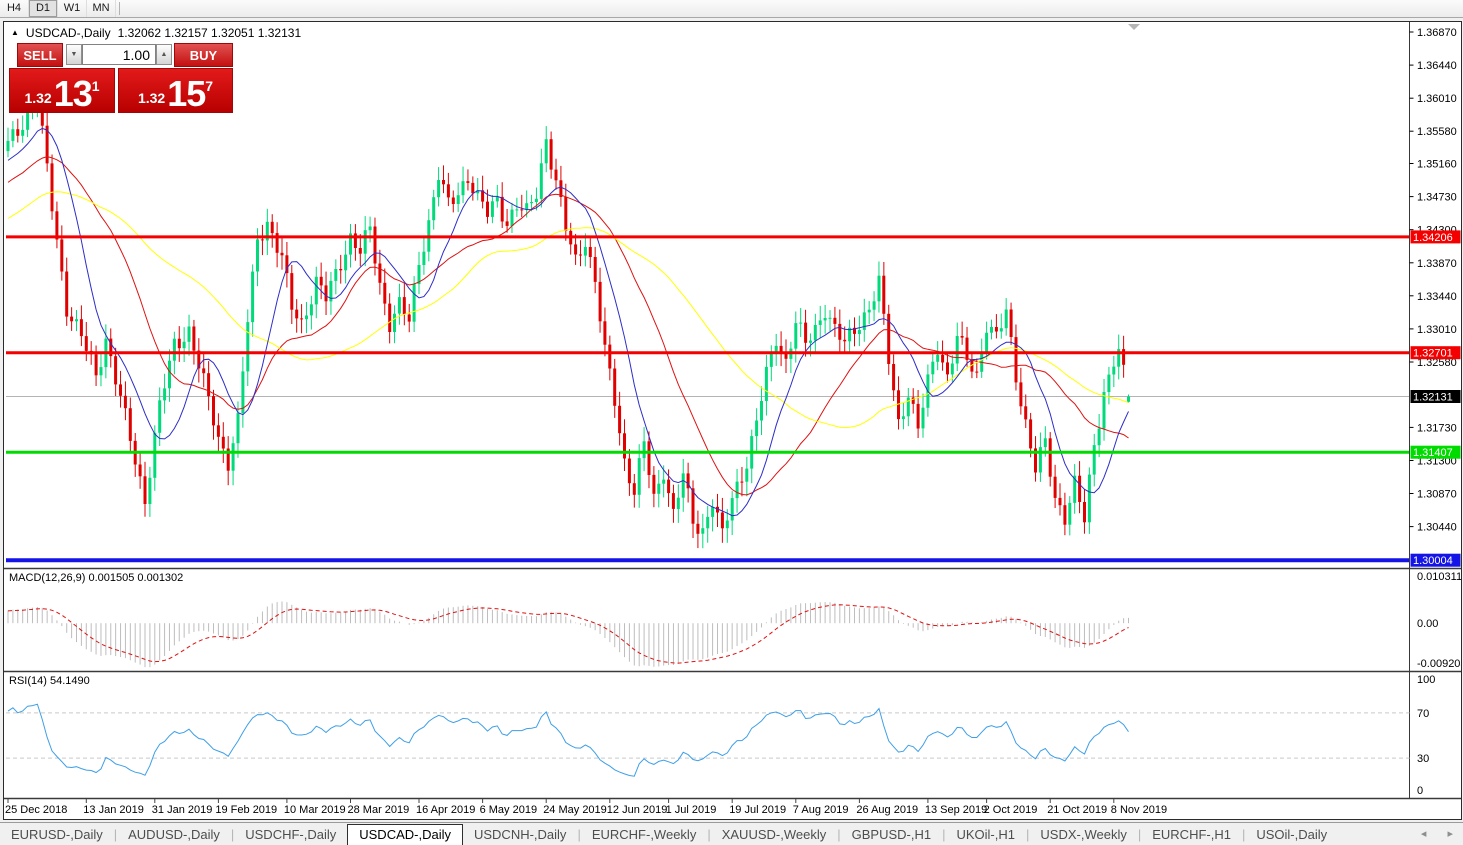 The height and width of the screenshot is (845, 1463). What do you see at coordinates (15, 32) in the screenshot?
I see `collapse-arrow-icon: ▲` at bounding box center [15, 32].